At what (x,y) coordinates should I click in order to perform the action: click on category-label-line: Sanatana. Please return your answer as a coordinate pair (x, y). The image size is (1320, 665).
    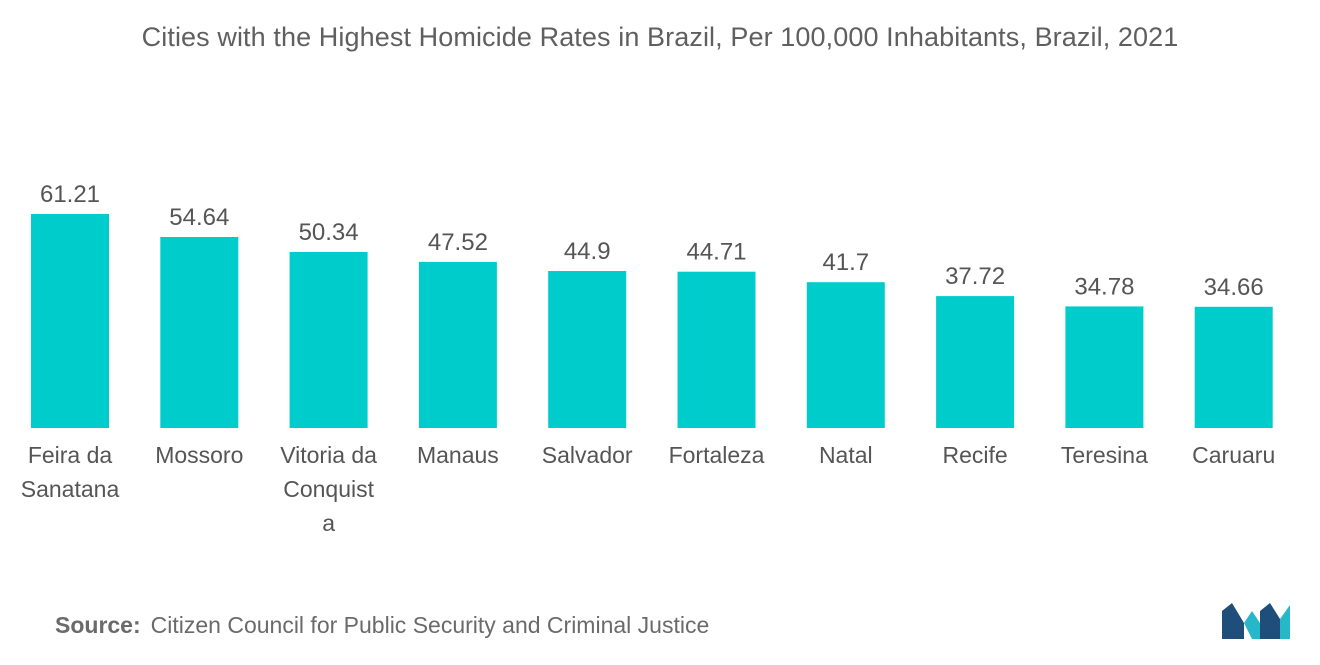
    Looking at the image, I should click on (70, 489).